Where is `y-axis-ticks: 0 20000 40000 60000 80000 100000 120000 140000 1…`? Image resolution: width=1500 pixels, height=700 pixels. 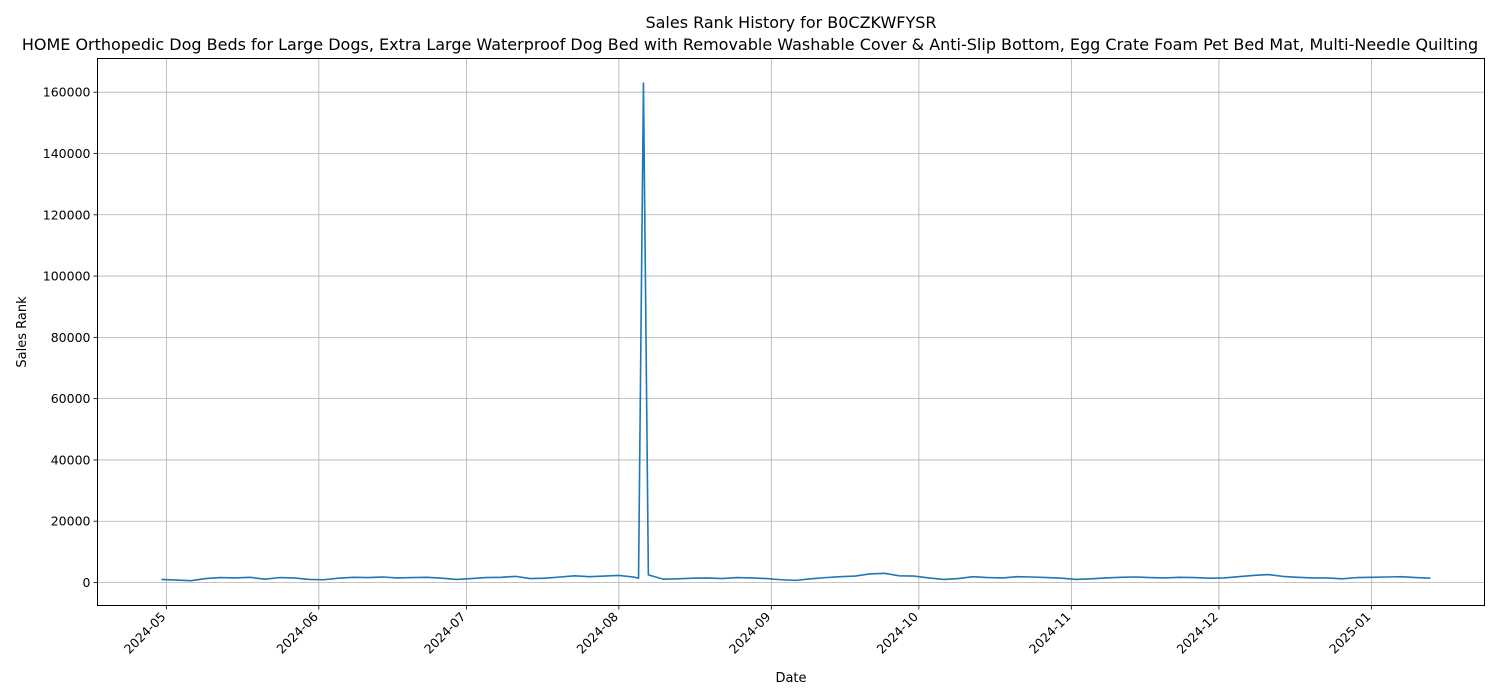
y-axis-ticks: 0 20000 40000 60000 80000 100000 120000 140000 1… is located at coordinates (70, 337).